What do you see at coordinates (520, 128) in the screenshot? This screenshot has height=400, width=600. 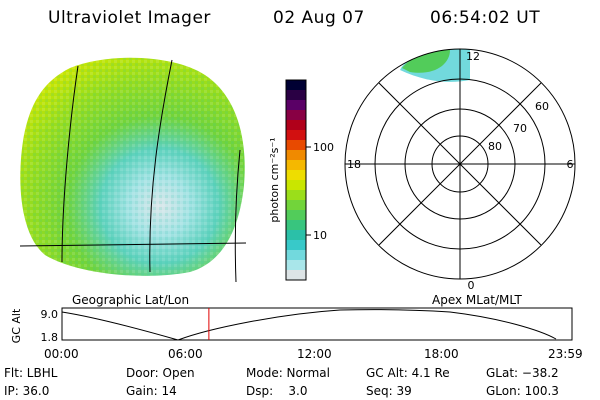 I see `mlat-label-70: 70` at bounding box center [520, 128].